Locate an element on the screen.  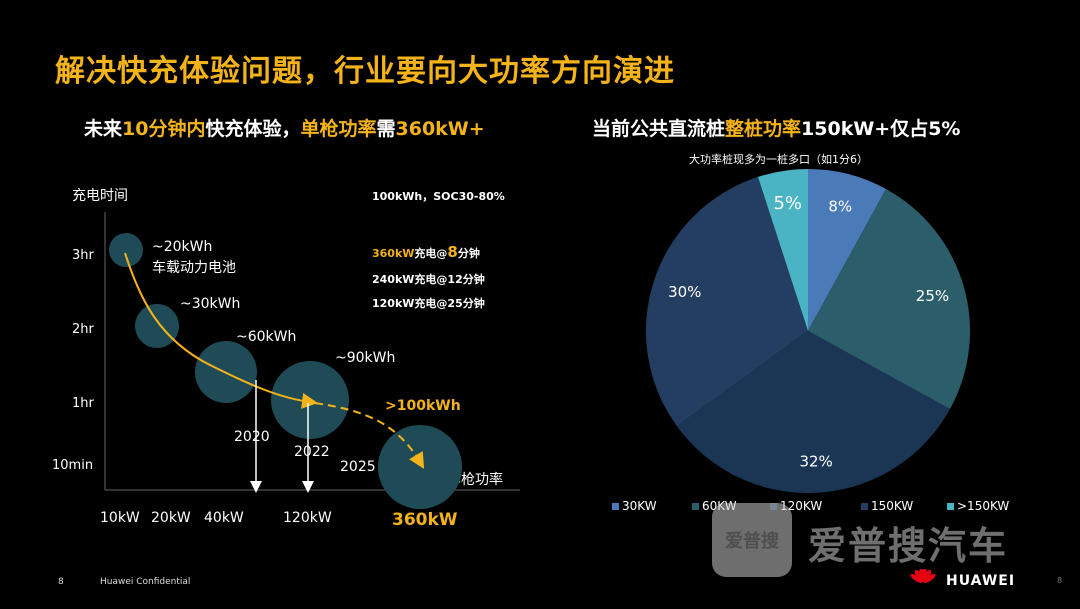
pie-data-label: 25% is located at coordinates (932, 296).